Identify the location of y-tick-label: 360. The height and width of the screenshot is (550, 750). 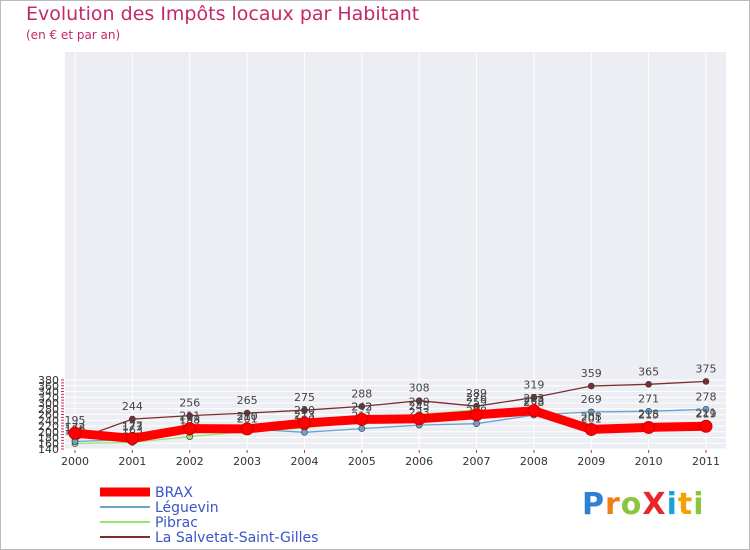
(48, 386).